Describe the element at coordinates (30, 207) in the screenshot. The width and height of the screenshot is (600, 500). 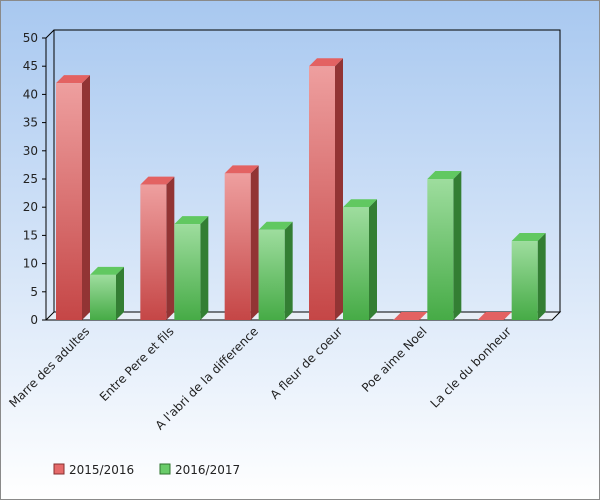
I see `y-tick-label: 20` at that location.